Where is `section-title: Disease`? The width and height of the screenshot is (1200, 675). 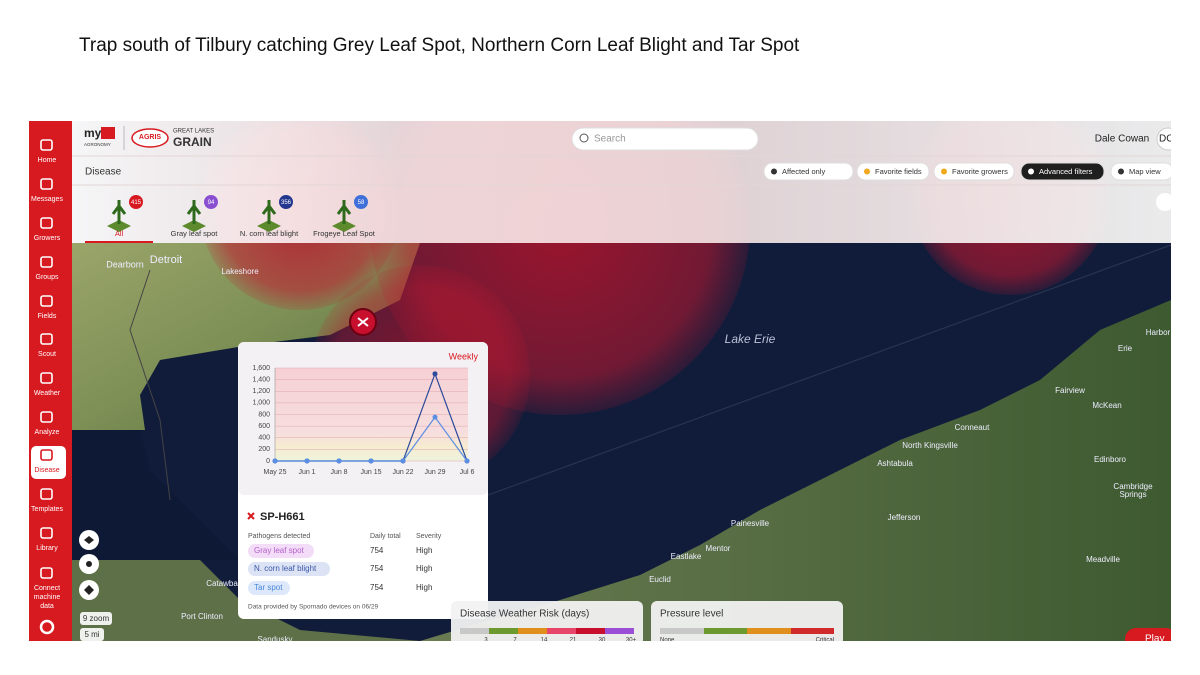
section-title: Disease is located at coordinates (103, 172).